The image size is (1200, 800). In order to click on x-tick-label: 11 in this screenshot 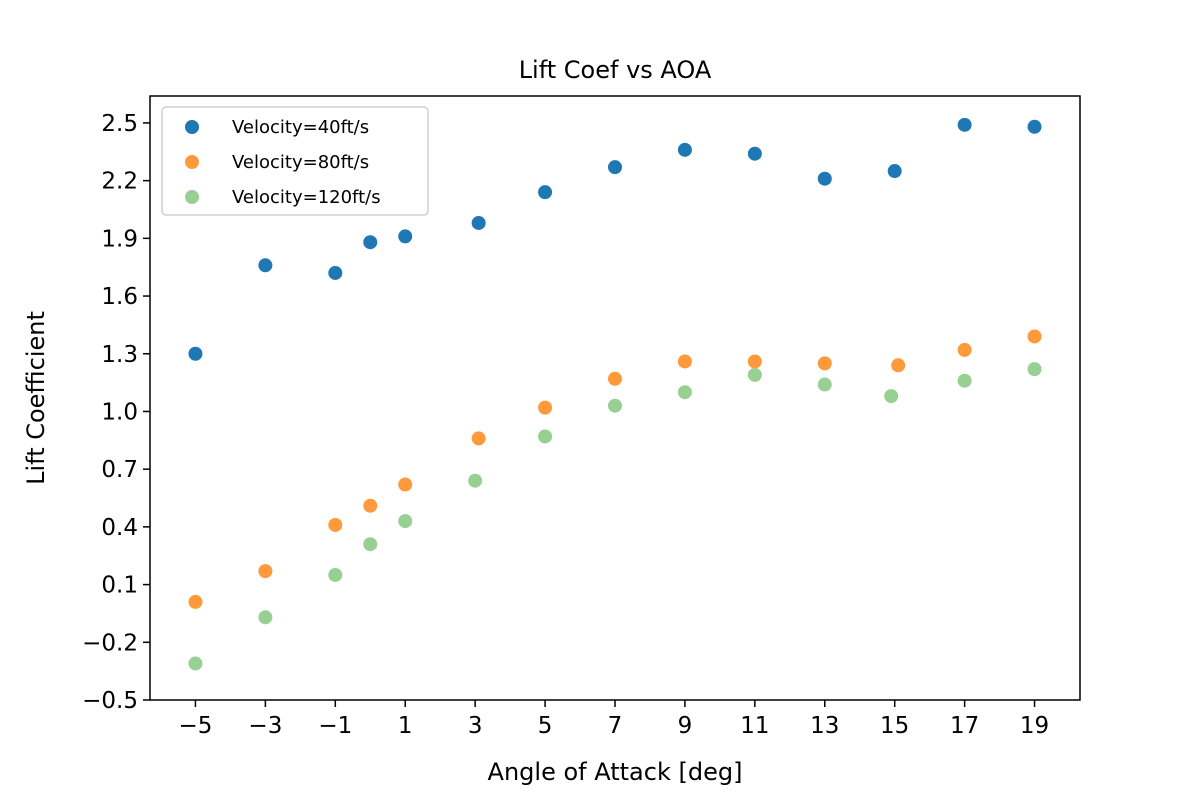, I will do `click(754, 726)`.